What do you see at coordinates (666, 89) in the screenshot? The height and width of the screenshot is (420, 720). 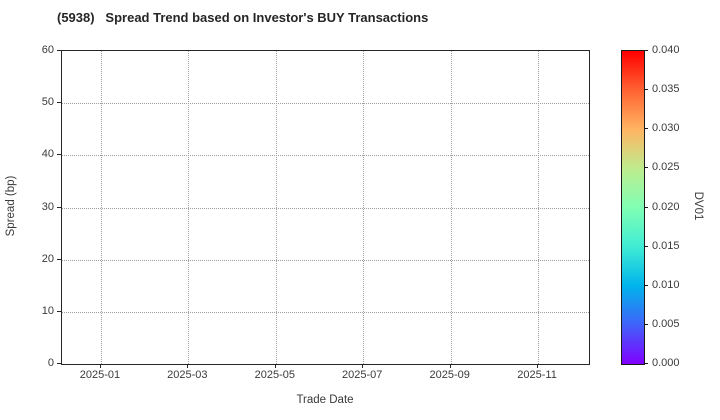 I see `colorbar-tick-label: 0.035` at bounding box center [666, 89].